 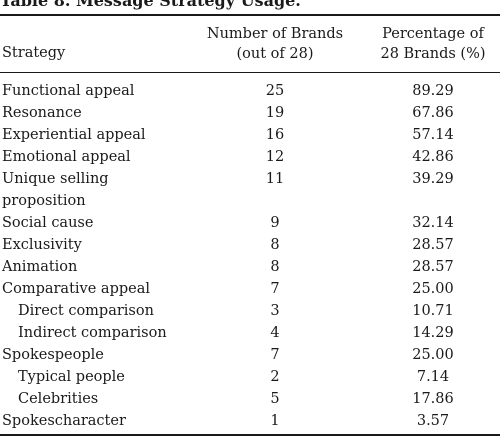 What do you see at coordinates (92, 333) in the screenshot?
I see `strategy-cell: Indirect comparison` at bounding box center [92, 333].